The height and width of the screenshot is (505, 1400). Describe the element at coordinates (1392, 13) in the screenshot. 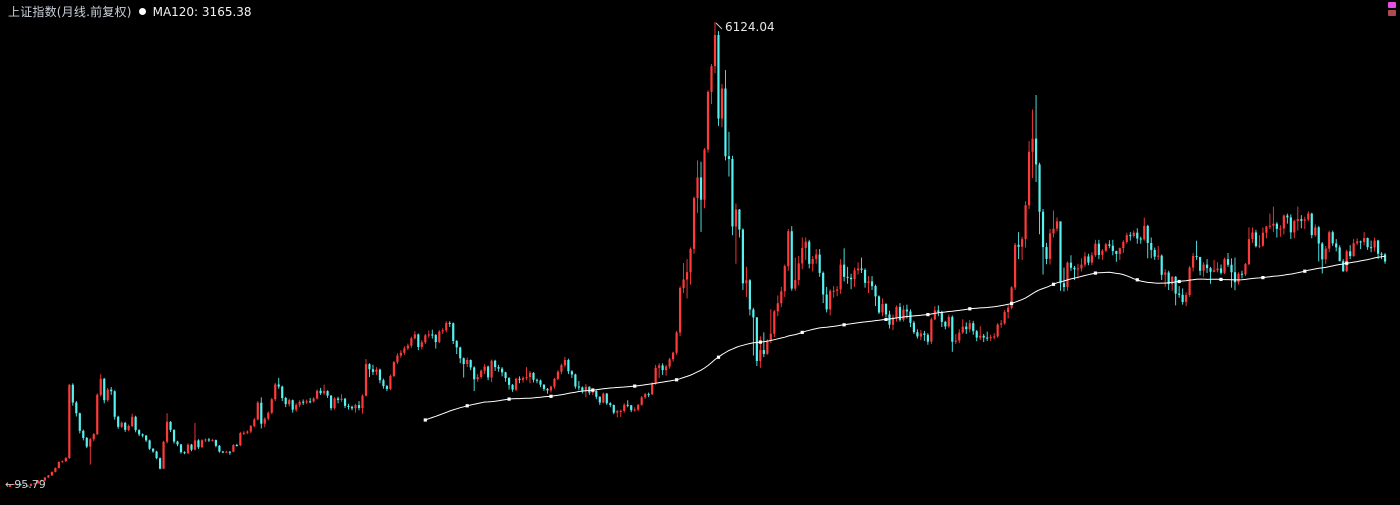

I see `maroon-marker-icon` at that location.